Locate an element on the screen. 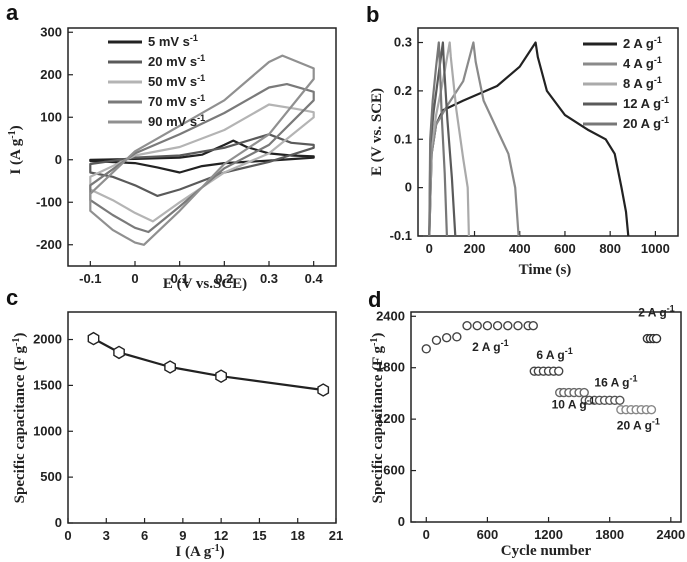 This screenshot has height=562, width=687. x-tick-label: 0.3 is located at coordinates (269, 278).